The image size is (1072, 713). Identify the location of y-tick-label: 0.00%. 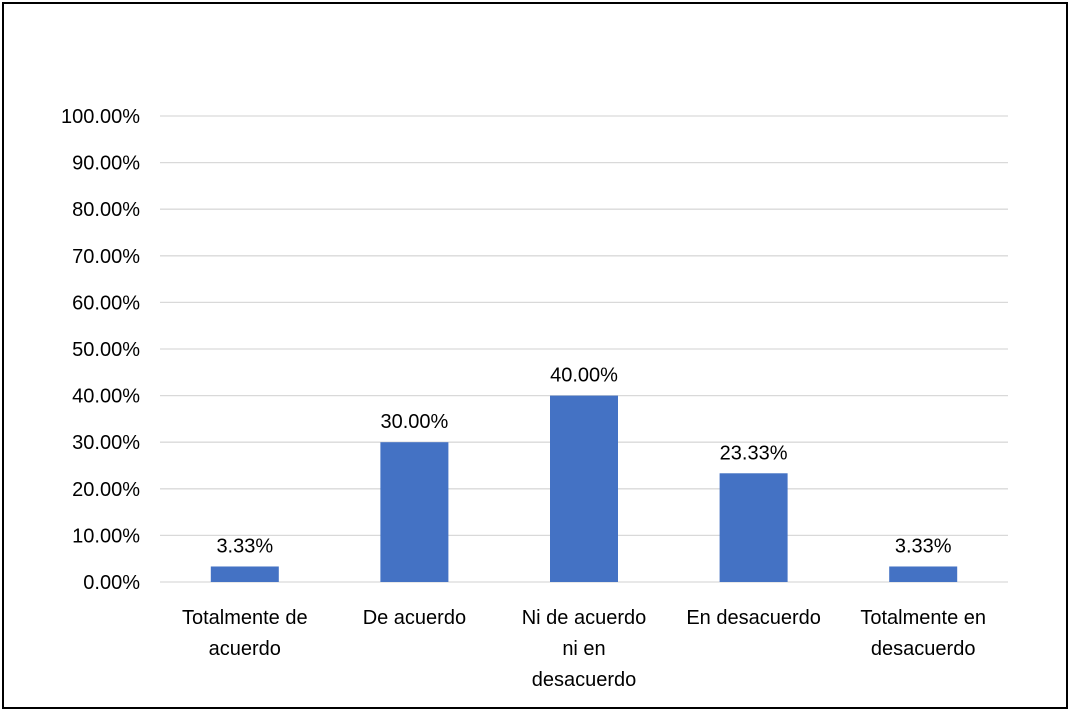
(111, 583).